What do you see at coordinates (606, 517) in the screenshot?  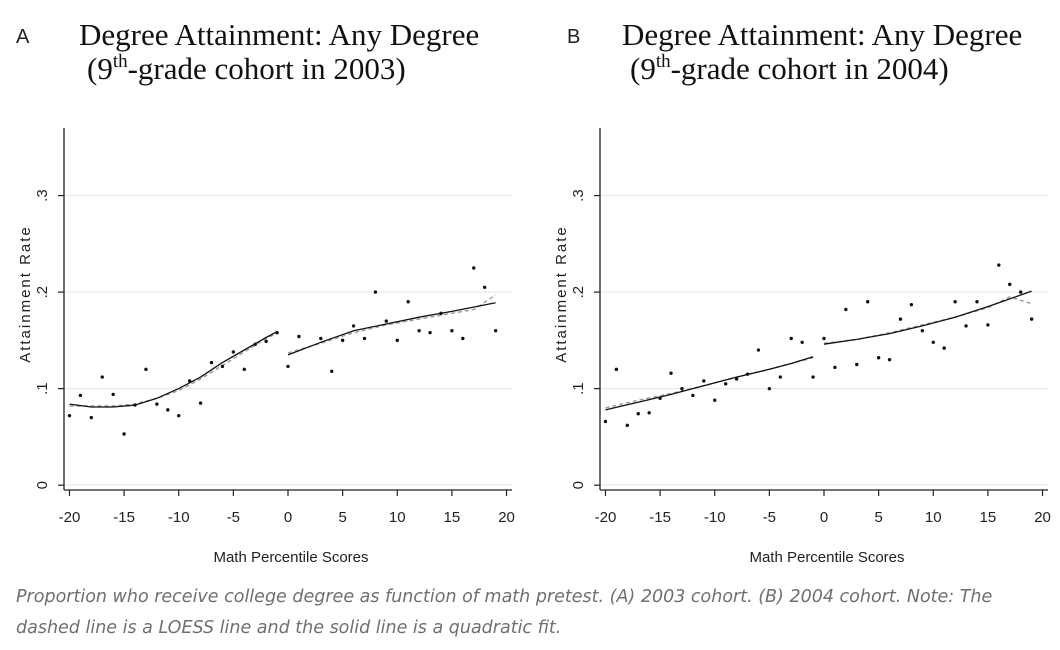 I see `x-tick-label-b-0: -20` at bounding box center [606, 517].